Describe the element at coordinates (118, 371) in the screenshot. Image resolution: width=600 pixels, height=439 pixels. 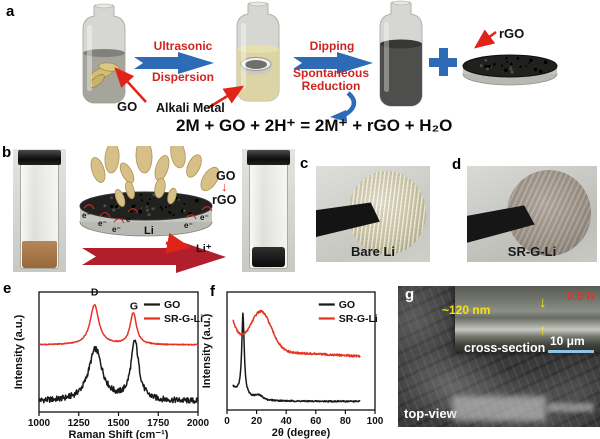
I see `raman-series-GO` at that location.